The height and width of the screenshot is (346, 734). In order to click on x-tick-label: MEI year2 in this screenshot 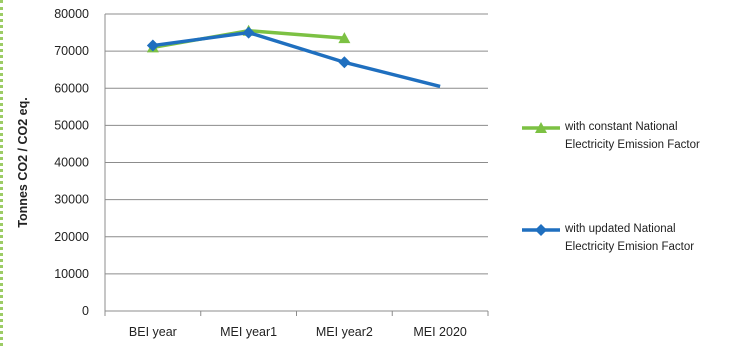, I will do `click(344, 332)`.